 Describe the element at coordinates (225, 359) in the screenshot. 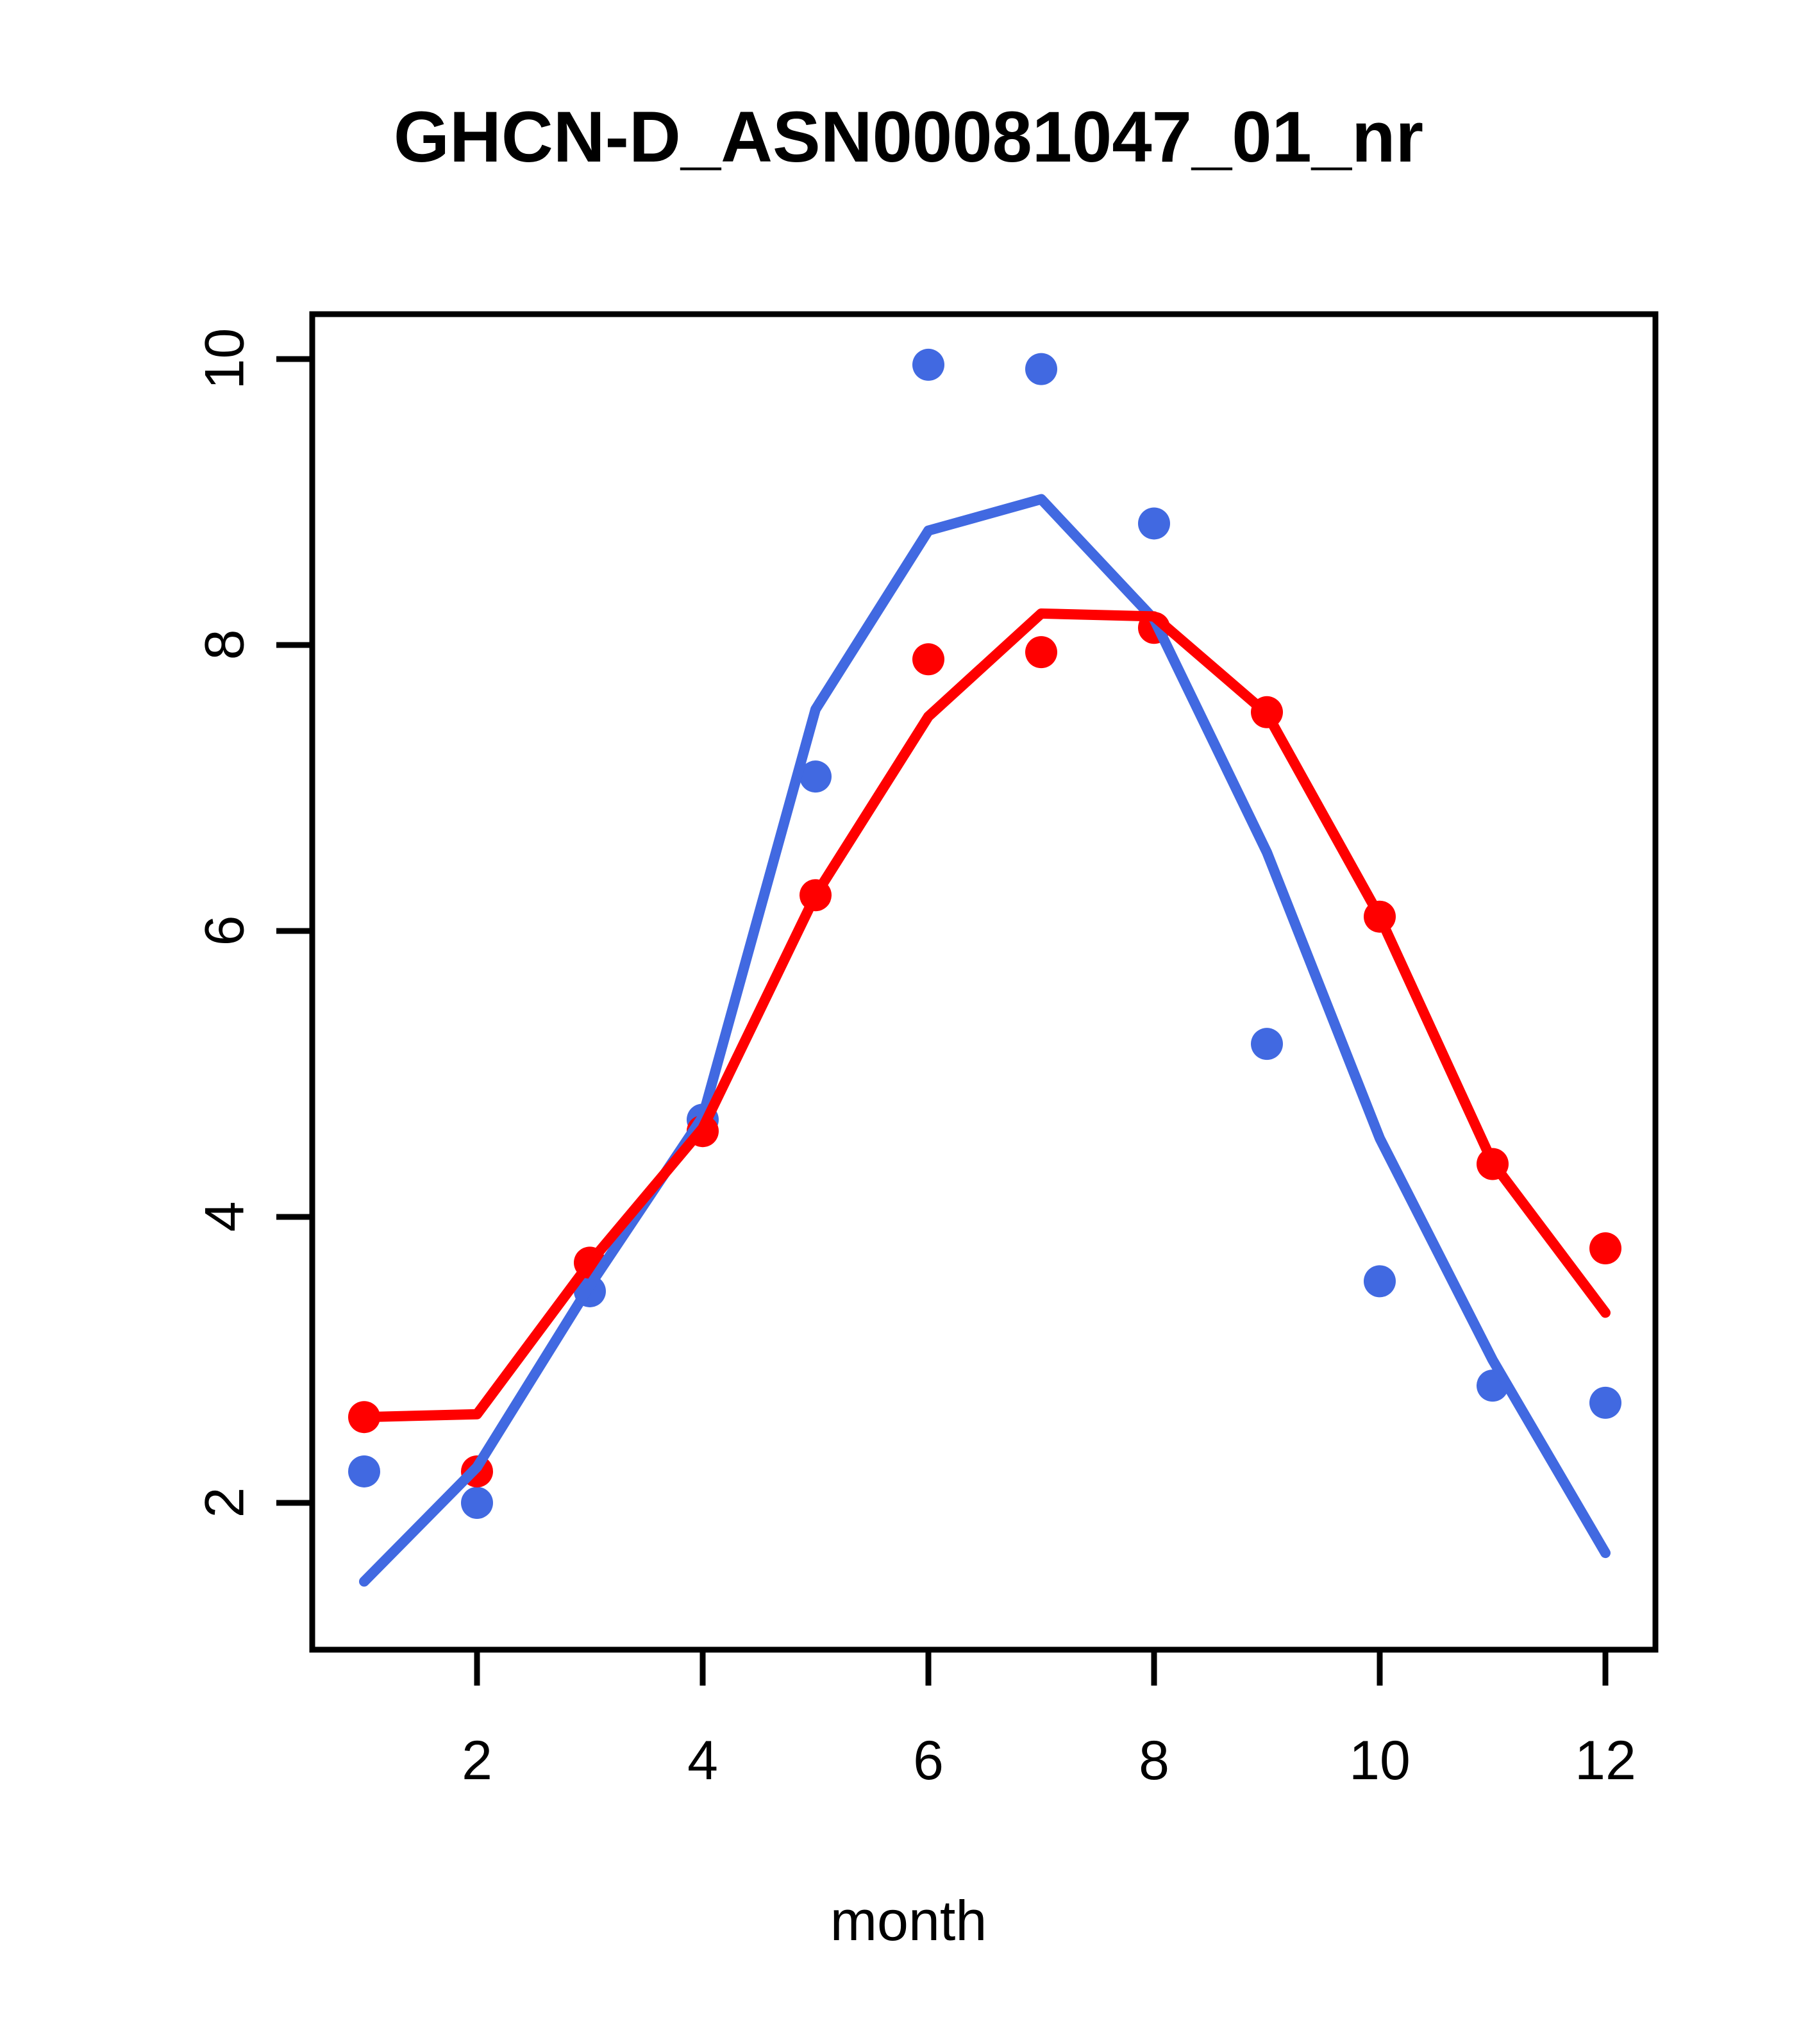

I see `y-tick-label: 10` at that location.